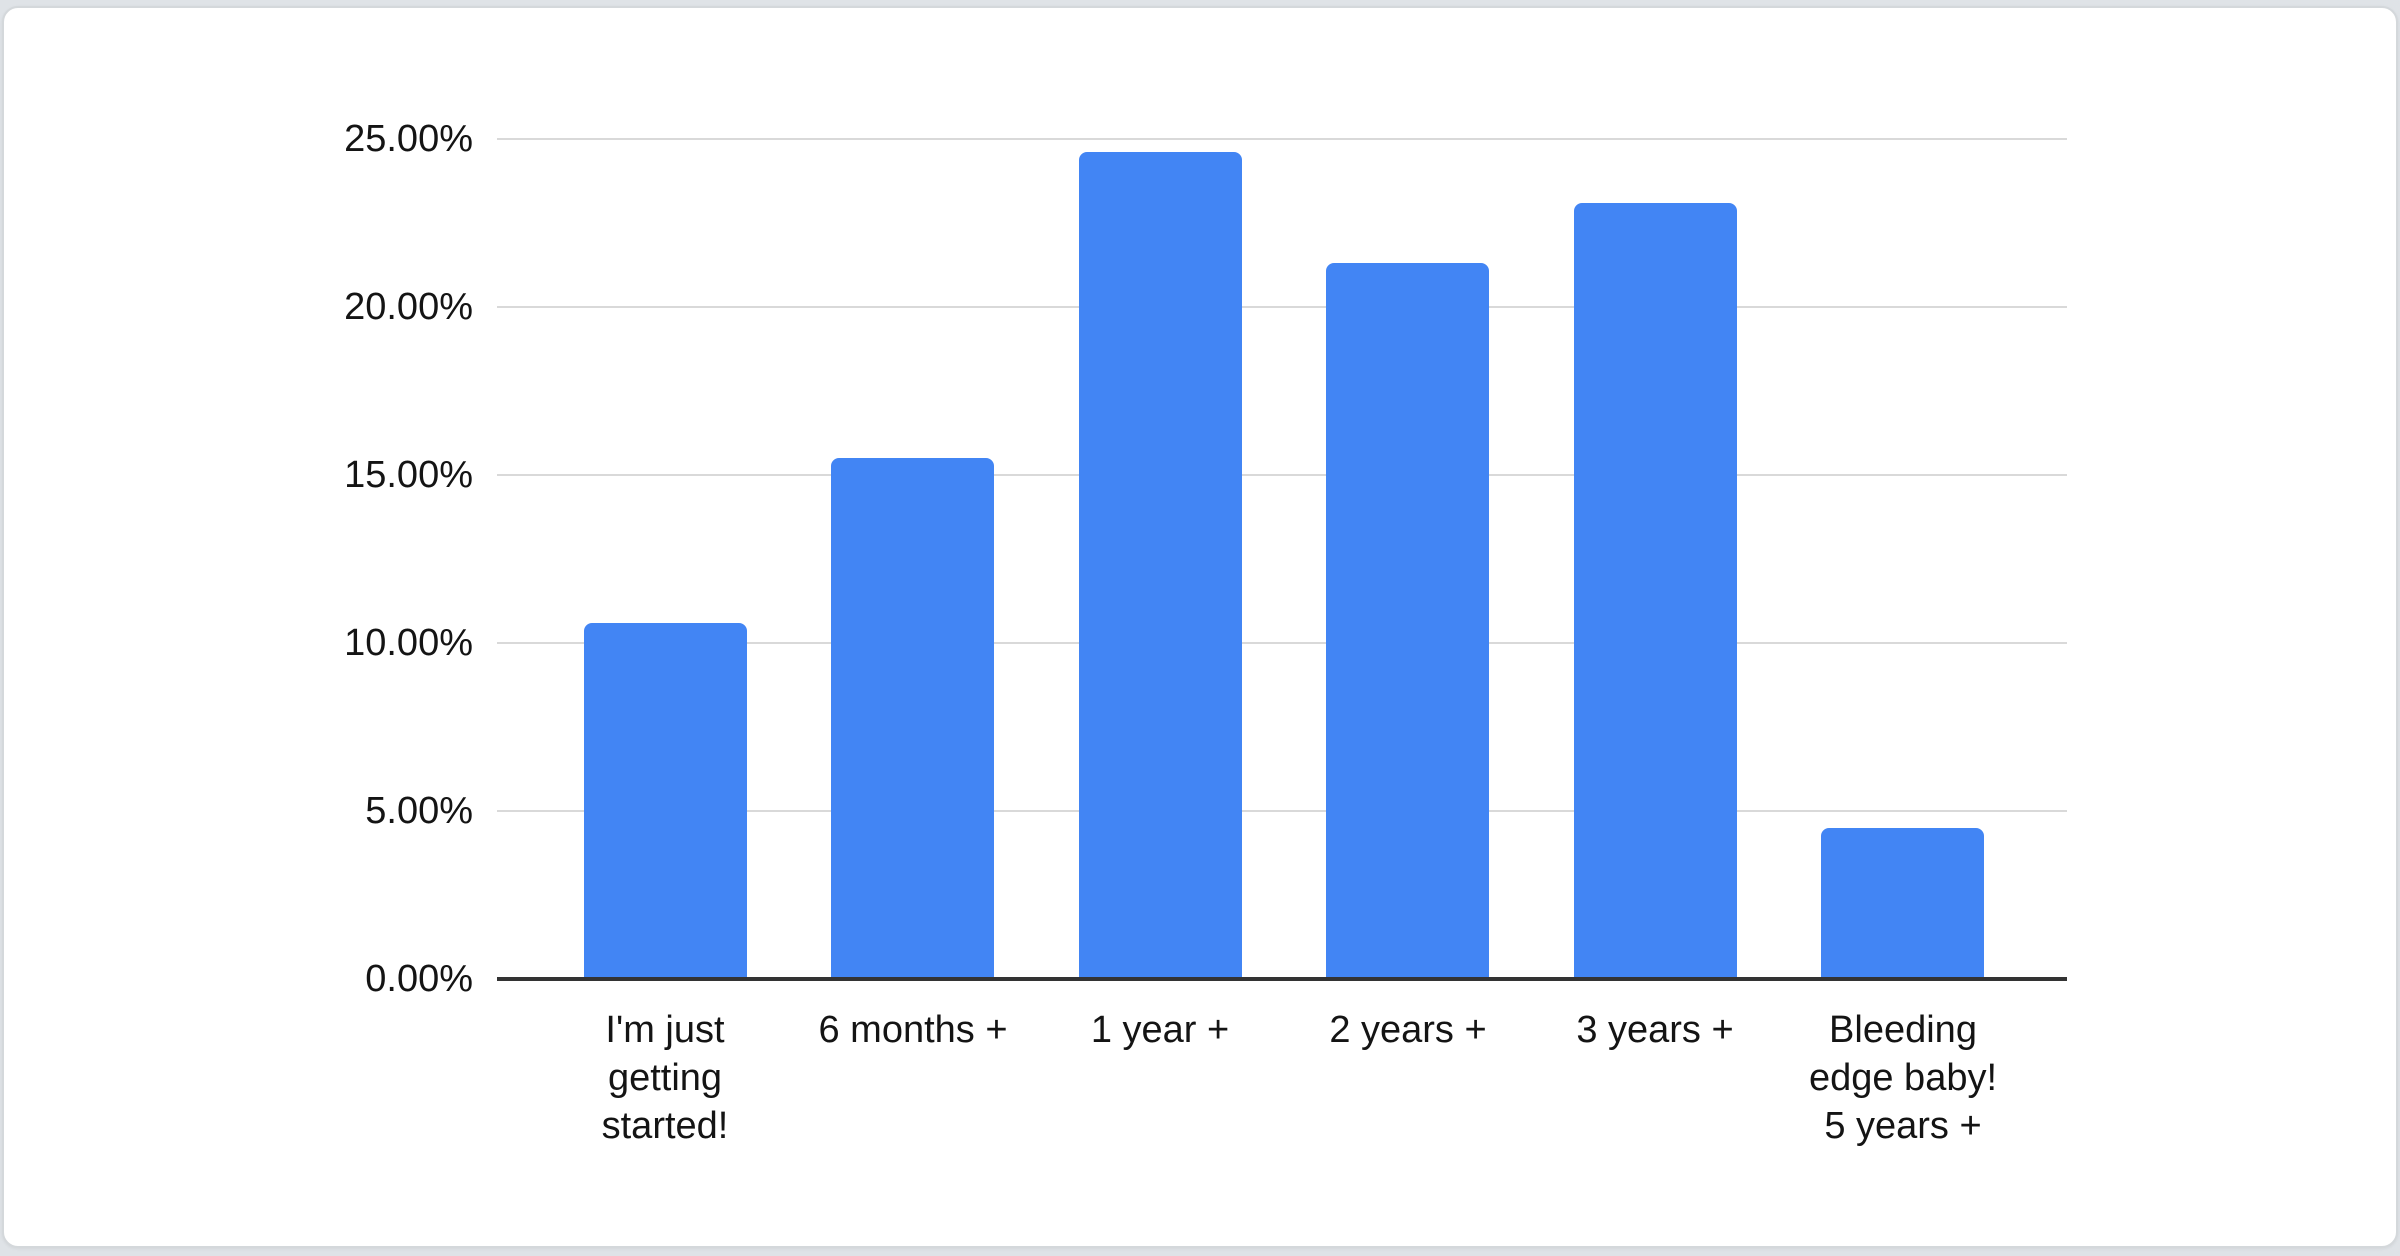 The height and width of the screenshot is (1256, 2400). I want to click on x-axis-line, so click(1282, 979).